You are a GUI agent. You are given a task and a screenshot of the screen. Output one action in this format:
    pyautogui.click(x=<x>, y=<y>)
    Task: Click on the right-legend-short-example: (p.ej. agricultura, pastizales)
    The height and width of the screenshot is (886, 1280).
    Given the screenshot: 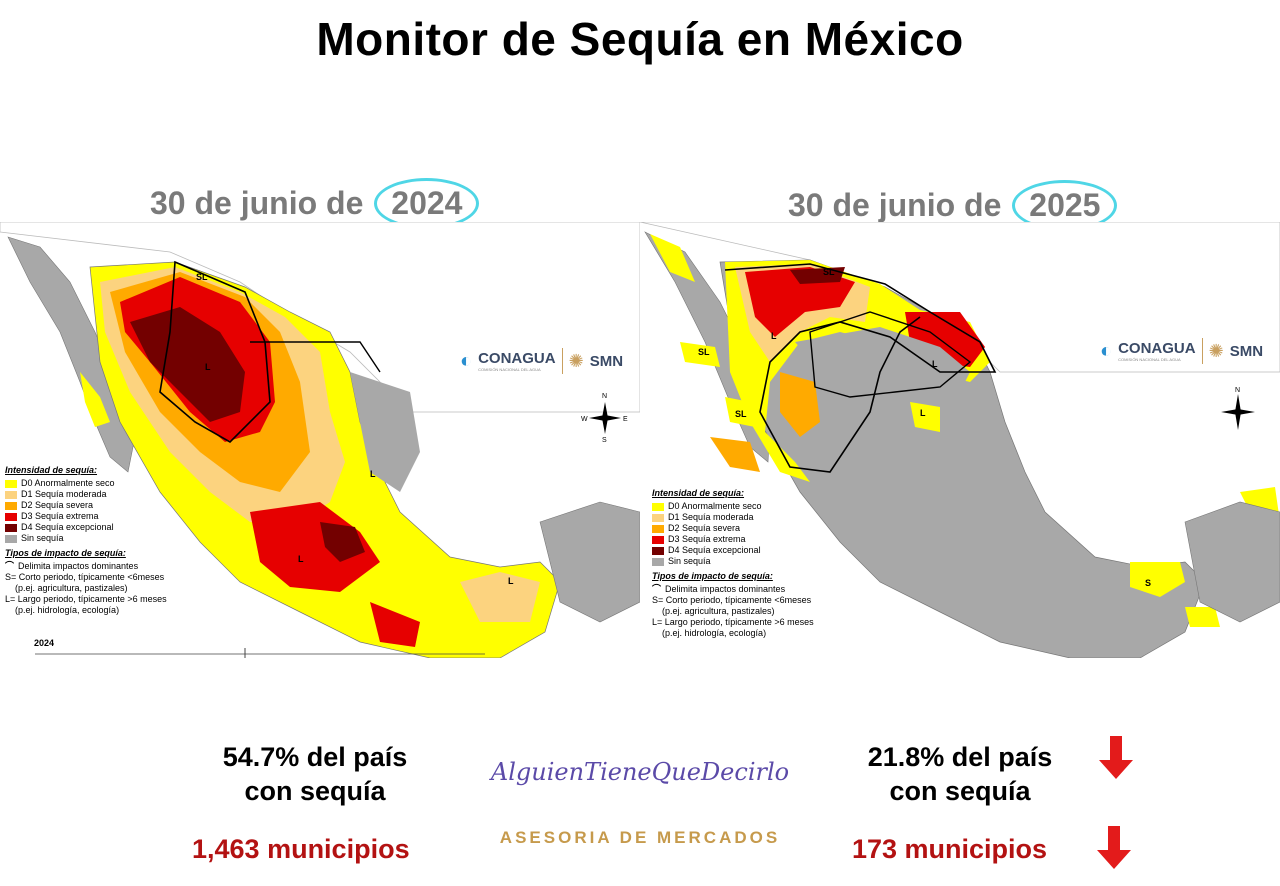 What is the action you would take?
    pyautogui.click(x=718, y=611)
    